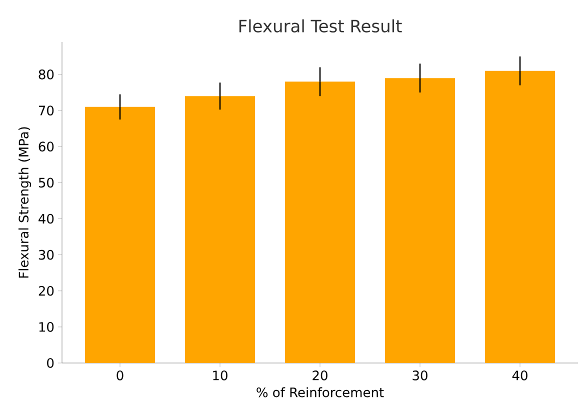 This screenshot has height=405, width=580. I want to click on y-tick-label: 0, so click(50, 363).